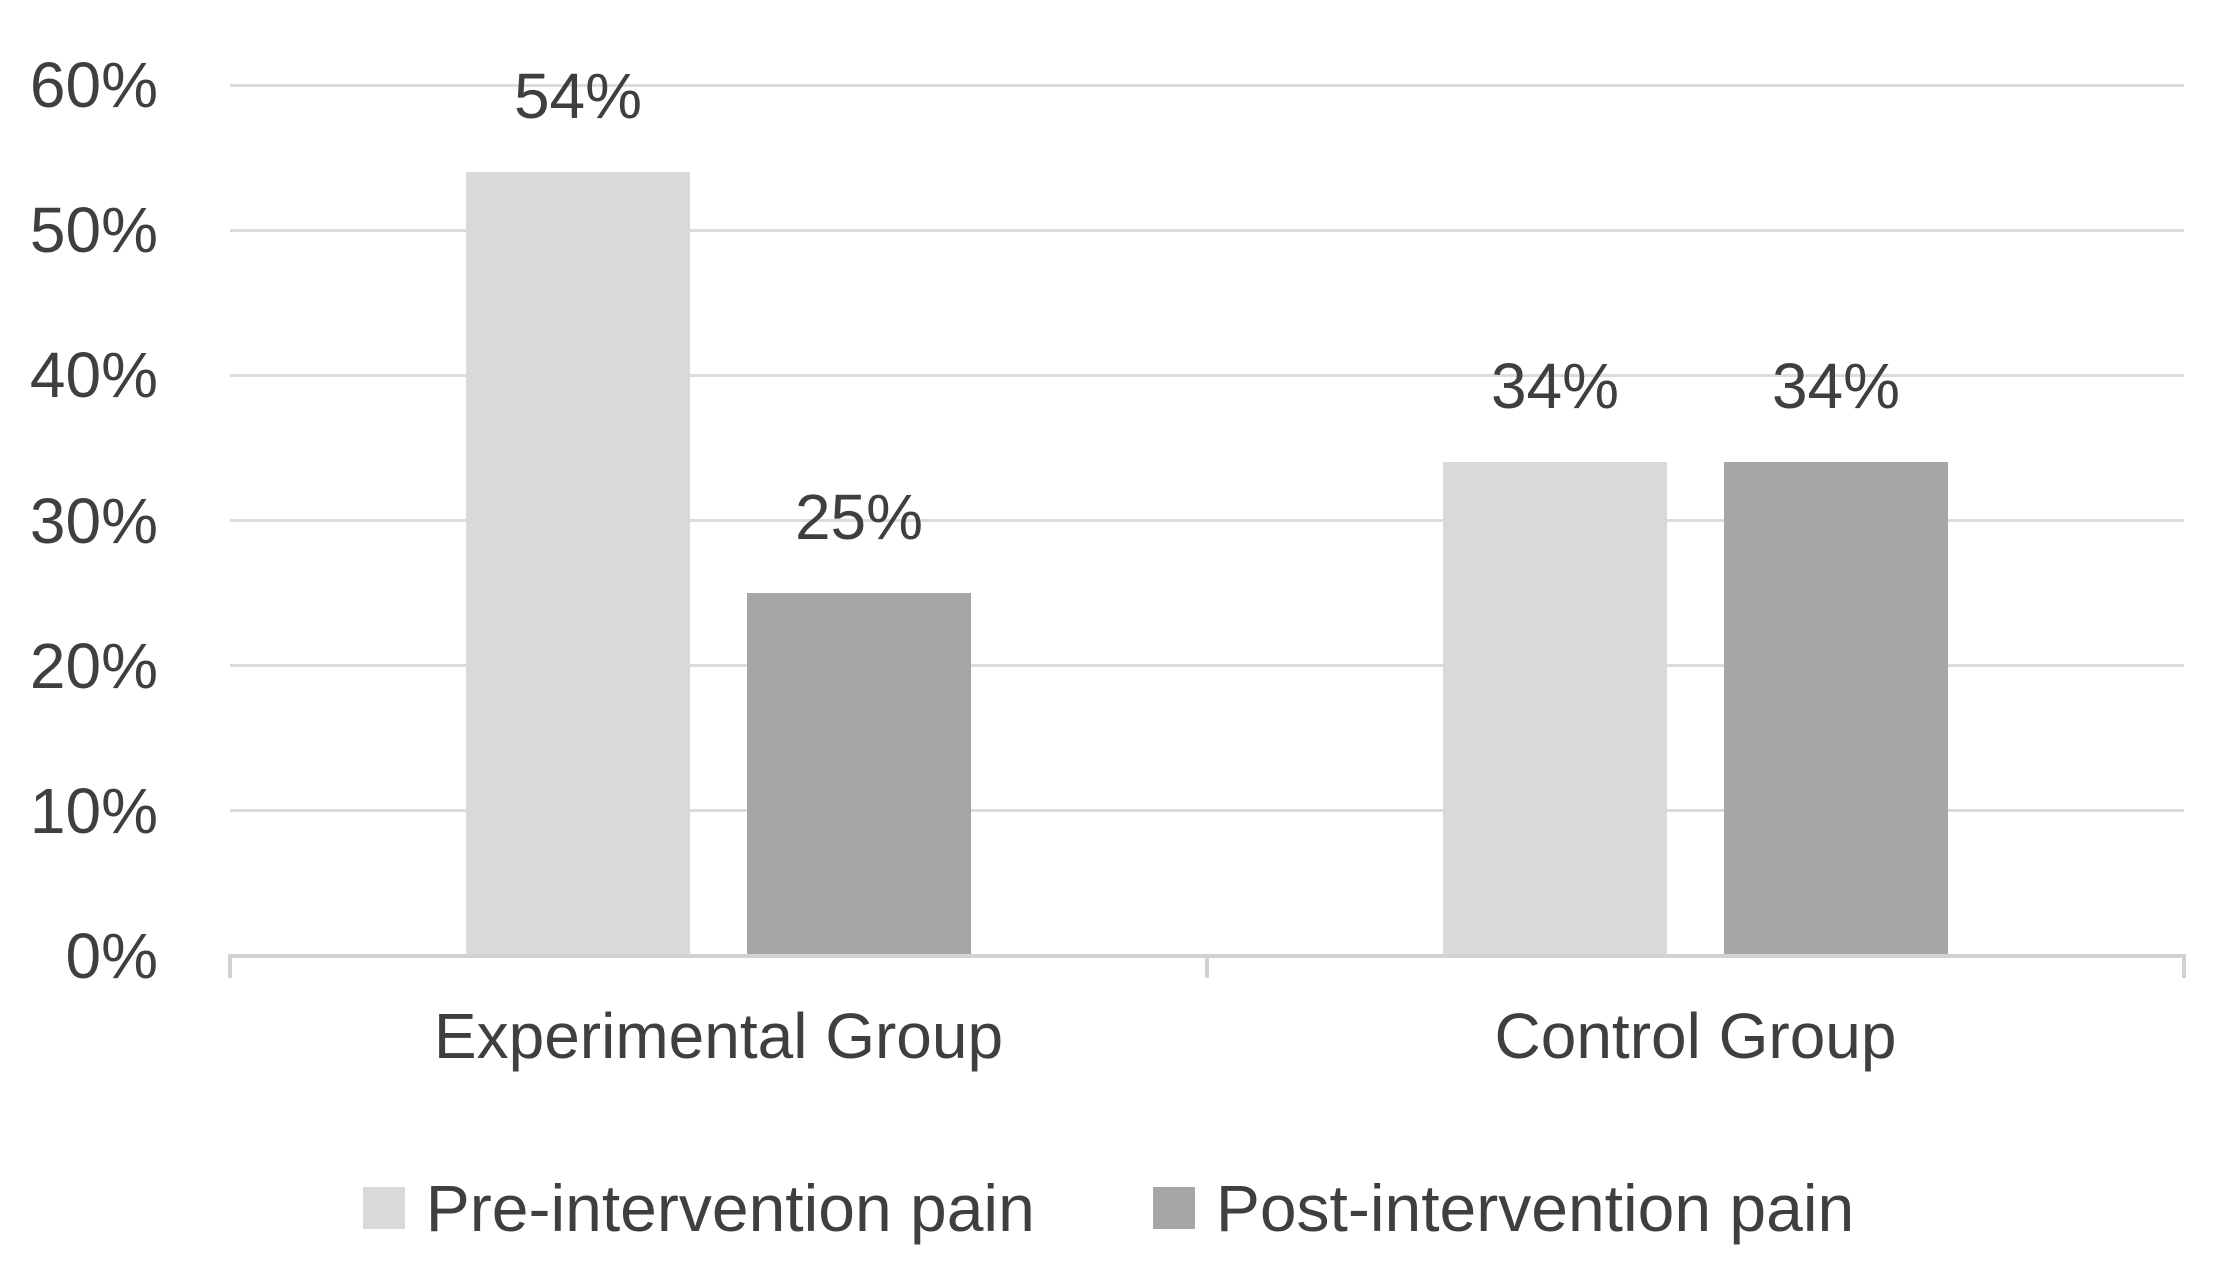 The height and width of the screenshot is (1271, 2217). Describe the element at coordinates (93, 230) in the screenshot. I see `y-axis-tick-label-50: 50%` at that location.